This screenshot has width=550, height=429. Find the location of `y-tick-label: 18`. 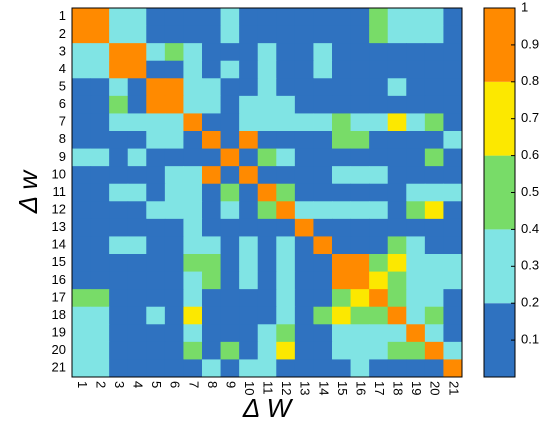

y-tick-label: 18 is located at coordinates (59, 314).